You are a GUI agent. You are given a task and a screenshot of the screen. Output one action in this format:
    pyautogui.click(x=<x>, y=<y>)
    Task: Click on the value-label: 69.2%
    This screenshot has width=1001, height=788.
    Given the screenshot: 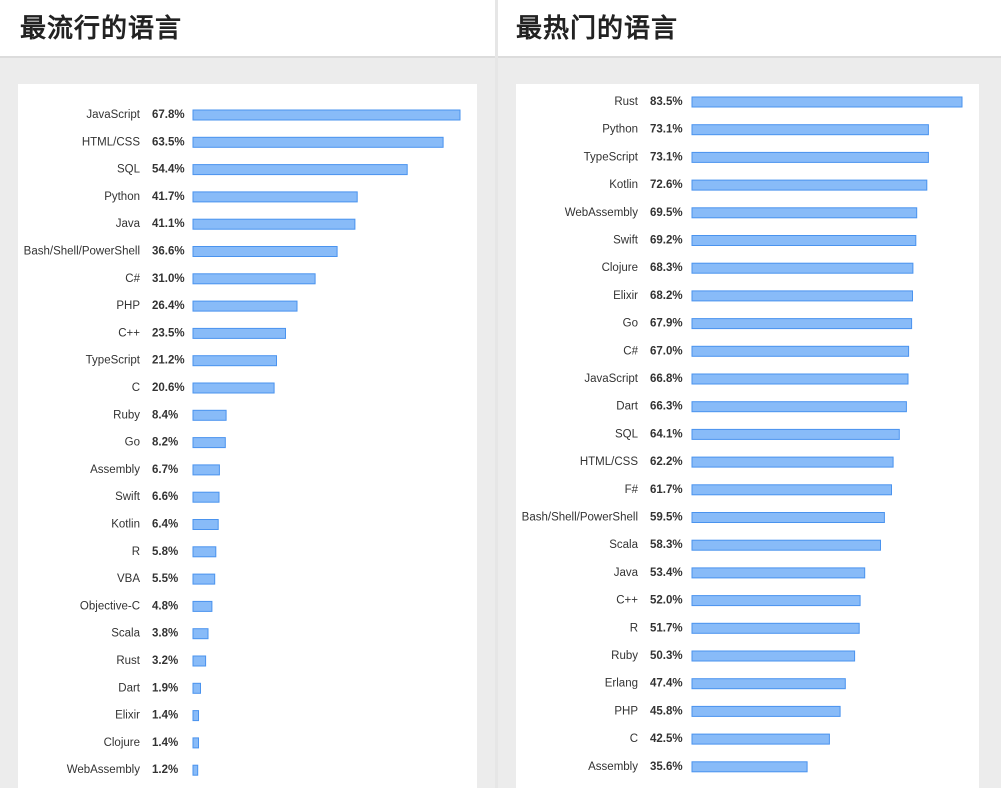 What is the action you would take?
    pyautogui.click(x=666, y=241)
    